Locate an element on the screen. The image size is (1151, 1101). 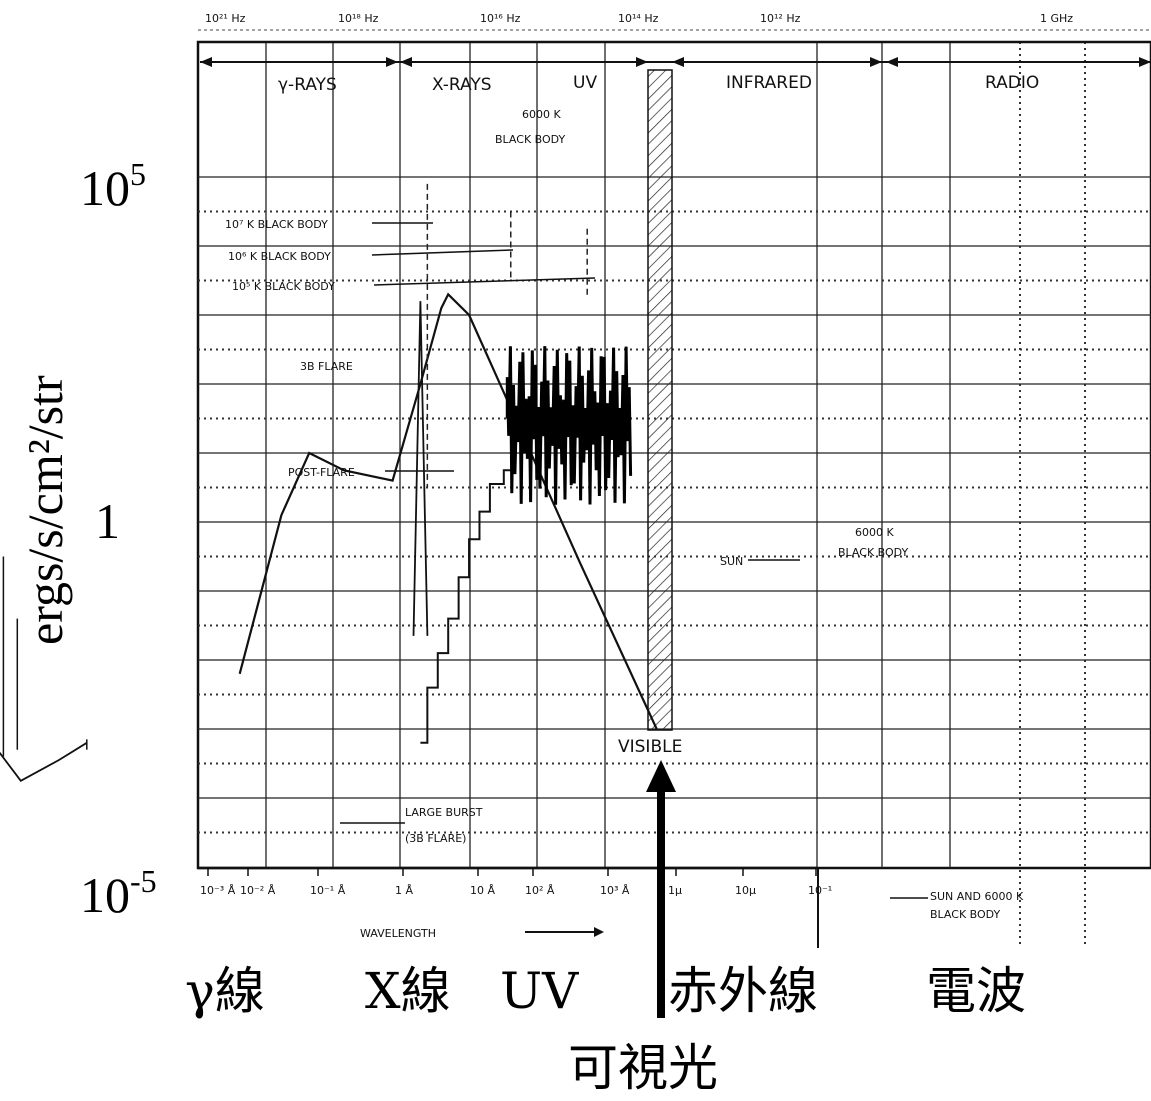
band-gamma-rays: γ-RAYS is located at coordinates (307, 85).